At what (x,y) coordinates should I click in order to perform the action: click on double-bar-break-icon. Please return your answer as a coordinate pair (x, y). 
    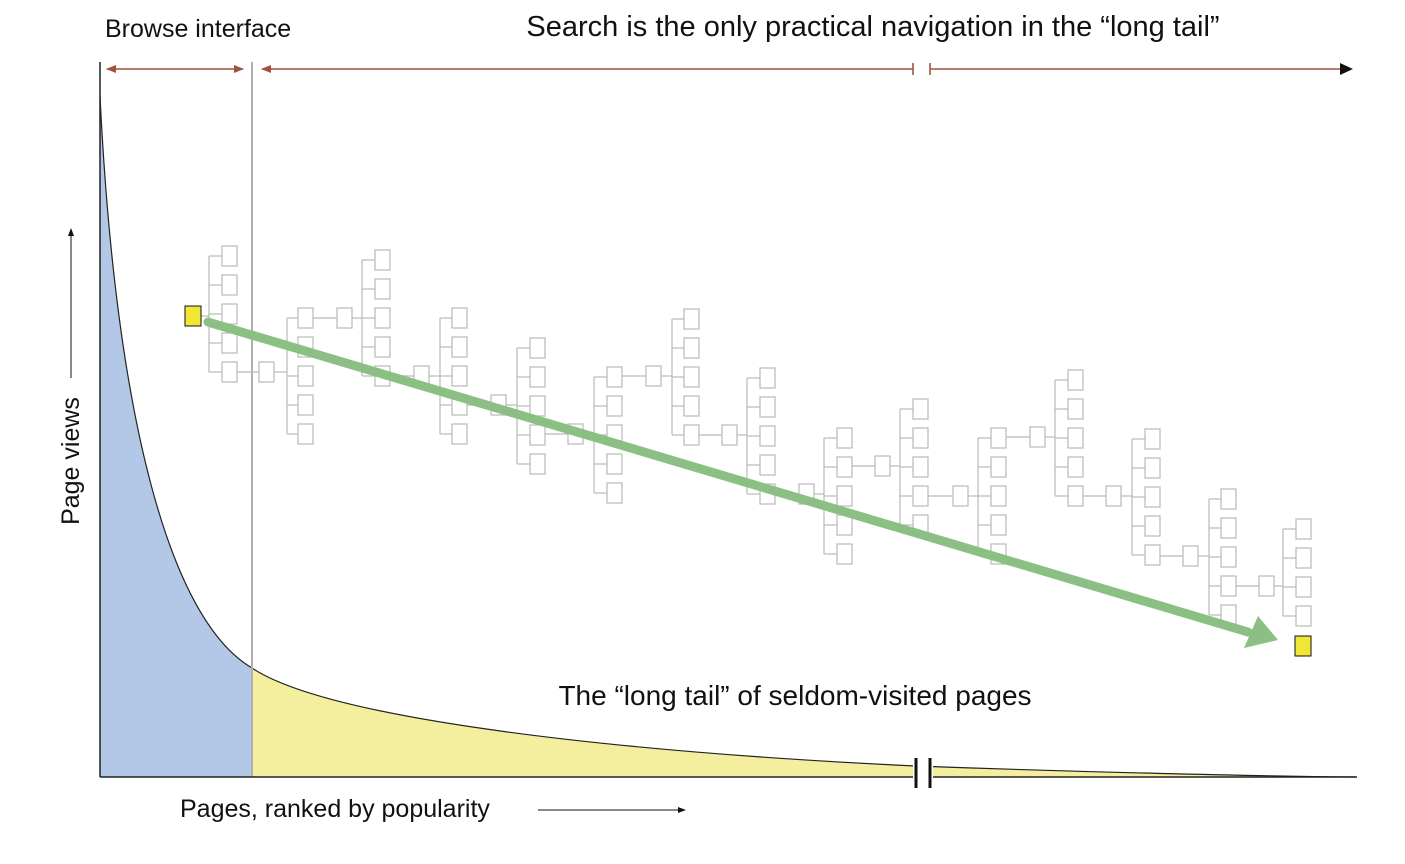
    Looking at the image, I should click on (923, 773).